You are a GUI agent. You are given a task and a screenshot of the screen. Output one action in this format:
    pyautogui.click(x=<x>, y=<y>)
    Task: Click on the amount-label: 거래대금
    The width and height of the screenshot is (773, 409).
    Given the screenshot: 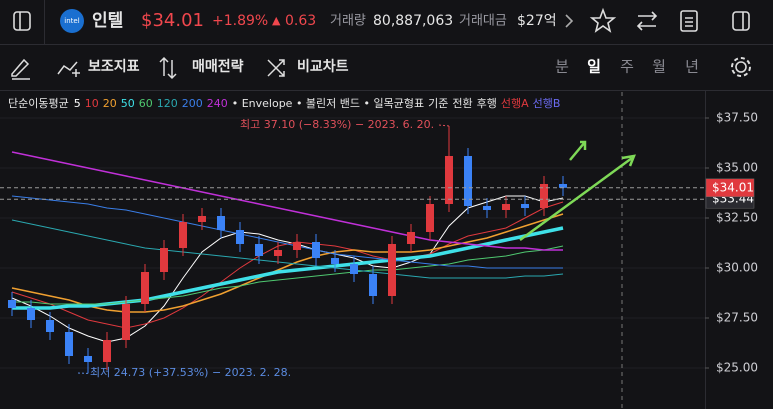 What is the action you would take?
    pyautogui.click(x=483, y=21)
    